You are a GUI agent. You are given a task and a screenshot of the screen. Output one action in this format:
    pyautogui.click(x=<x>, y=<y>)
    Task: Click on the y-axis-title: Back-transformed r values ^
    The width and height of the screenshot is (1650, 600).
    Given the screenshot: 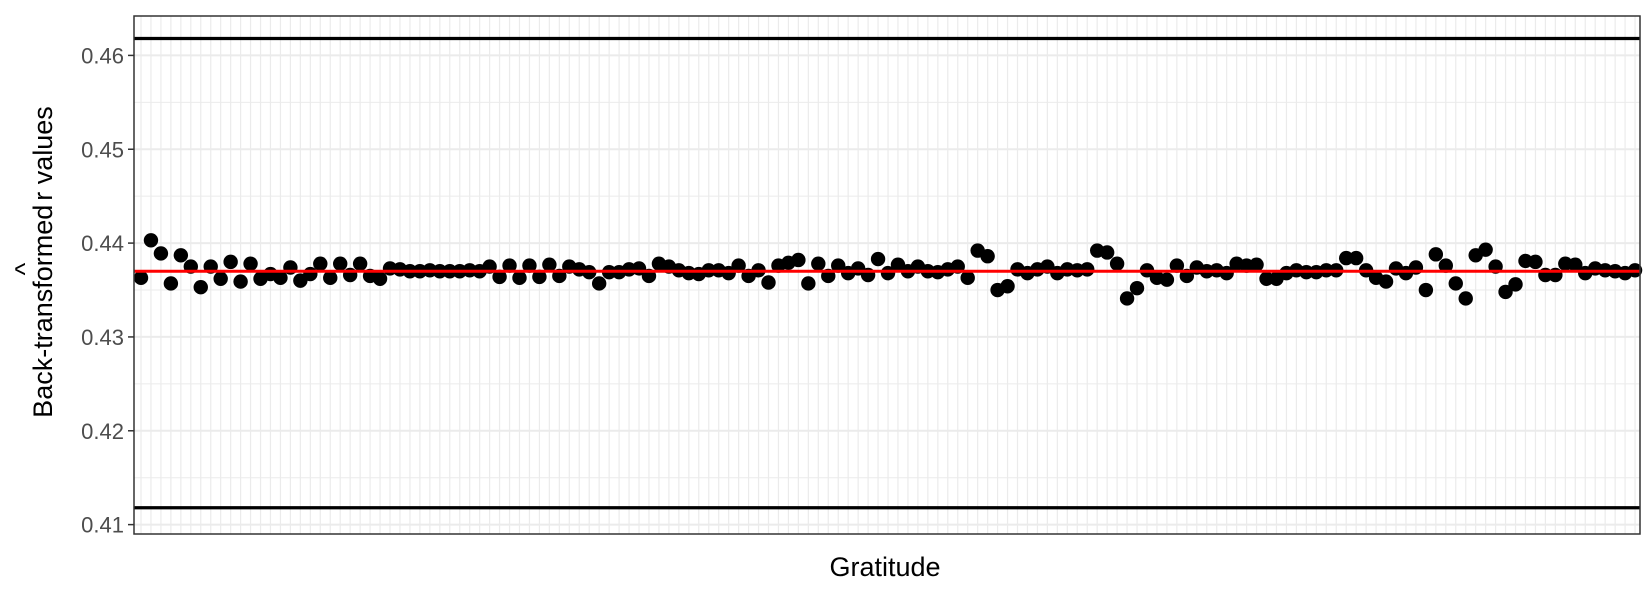 What is the action you would take?
    pyautogui.click(x=34, y=262)
    